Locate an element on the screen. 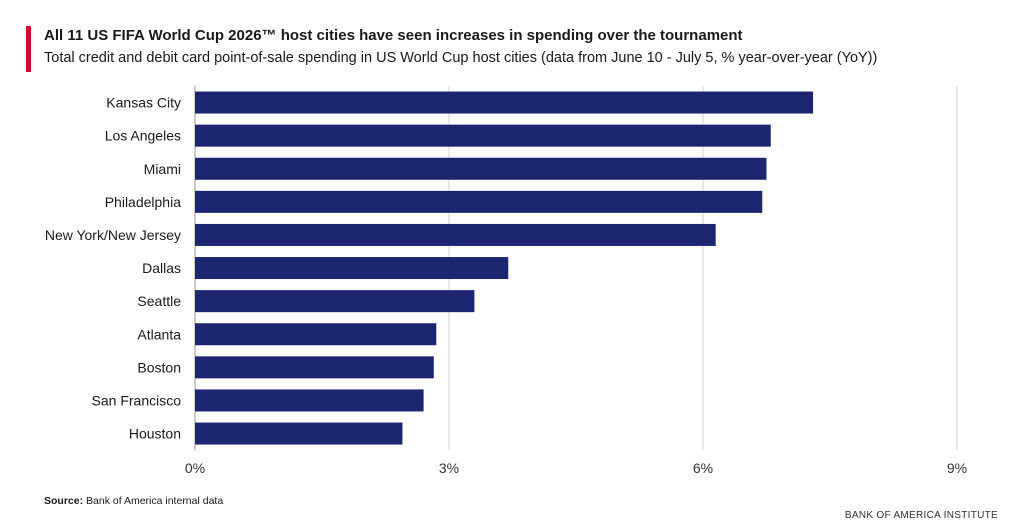 The height and width of the screenshot is (531, 1024). source-text: Bank of America internal data is located at coordinates (155, 501).